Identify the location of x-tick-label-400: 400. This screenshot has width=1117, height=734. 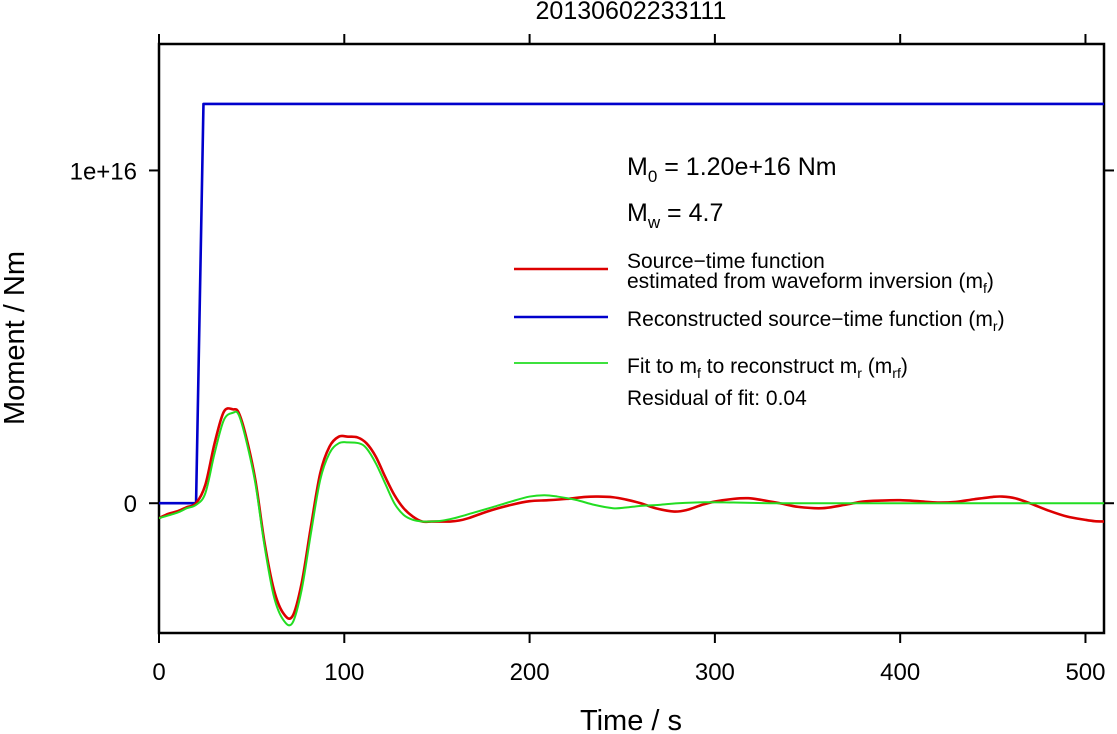
(900, 672).